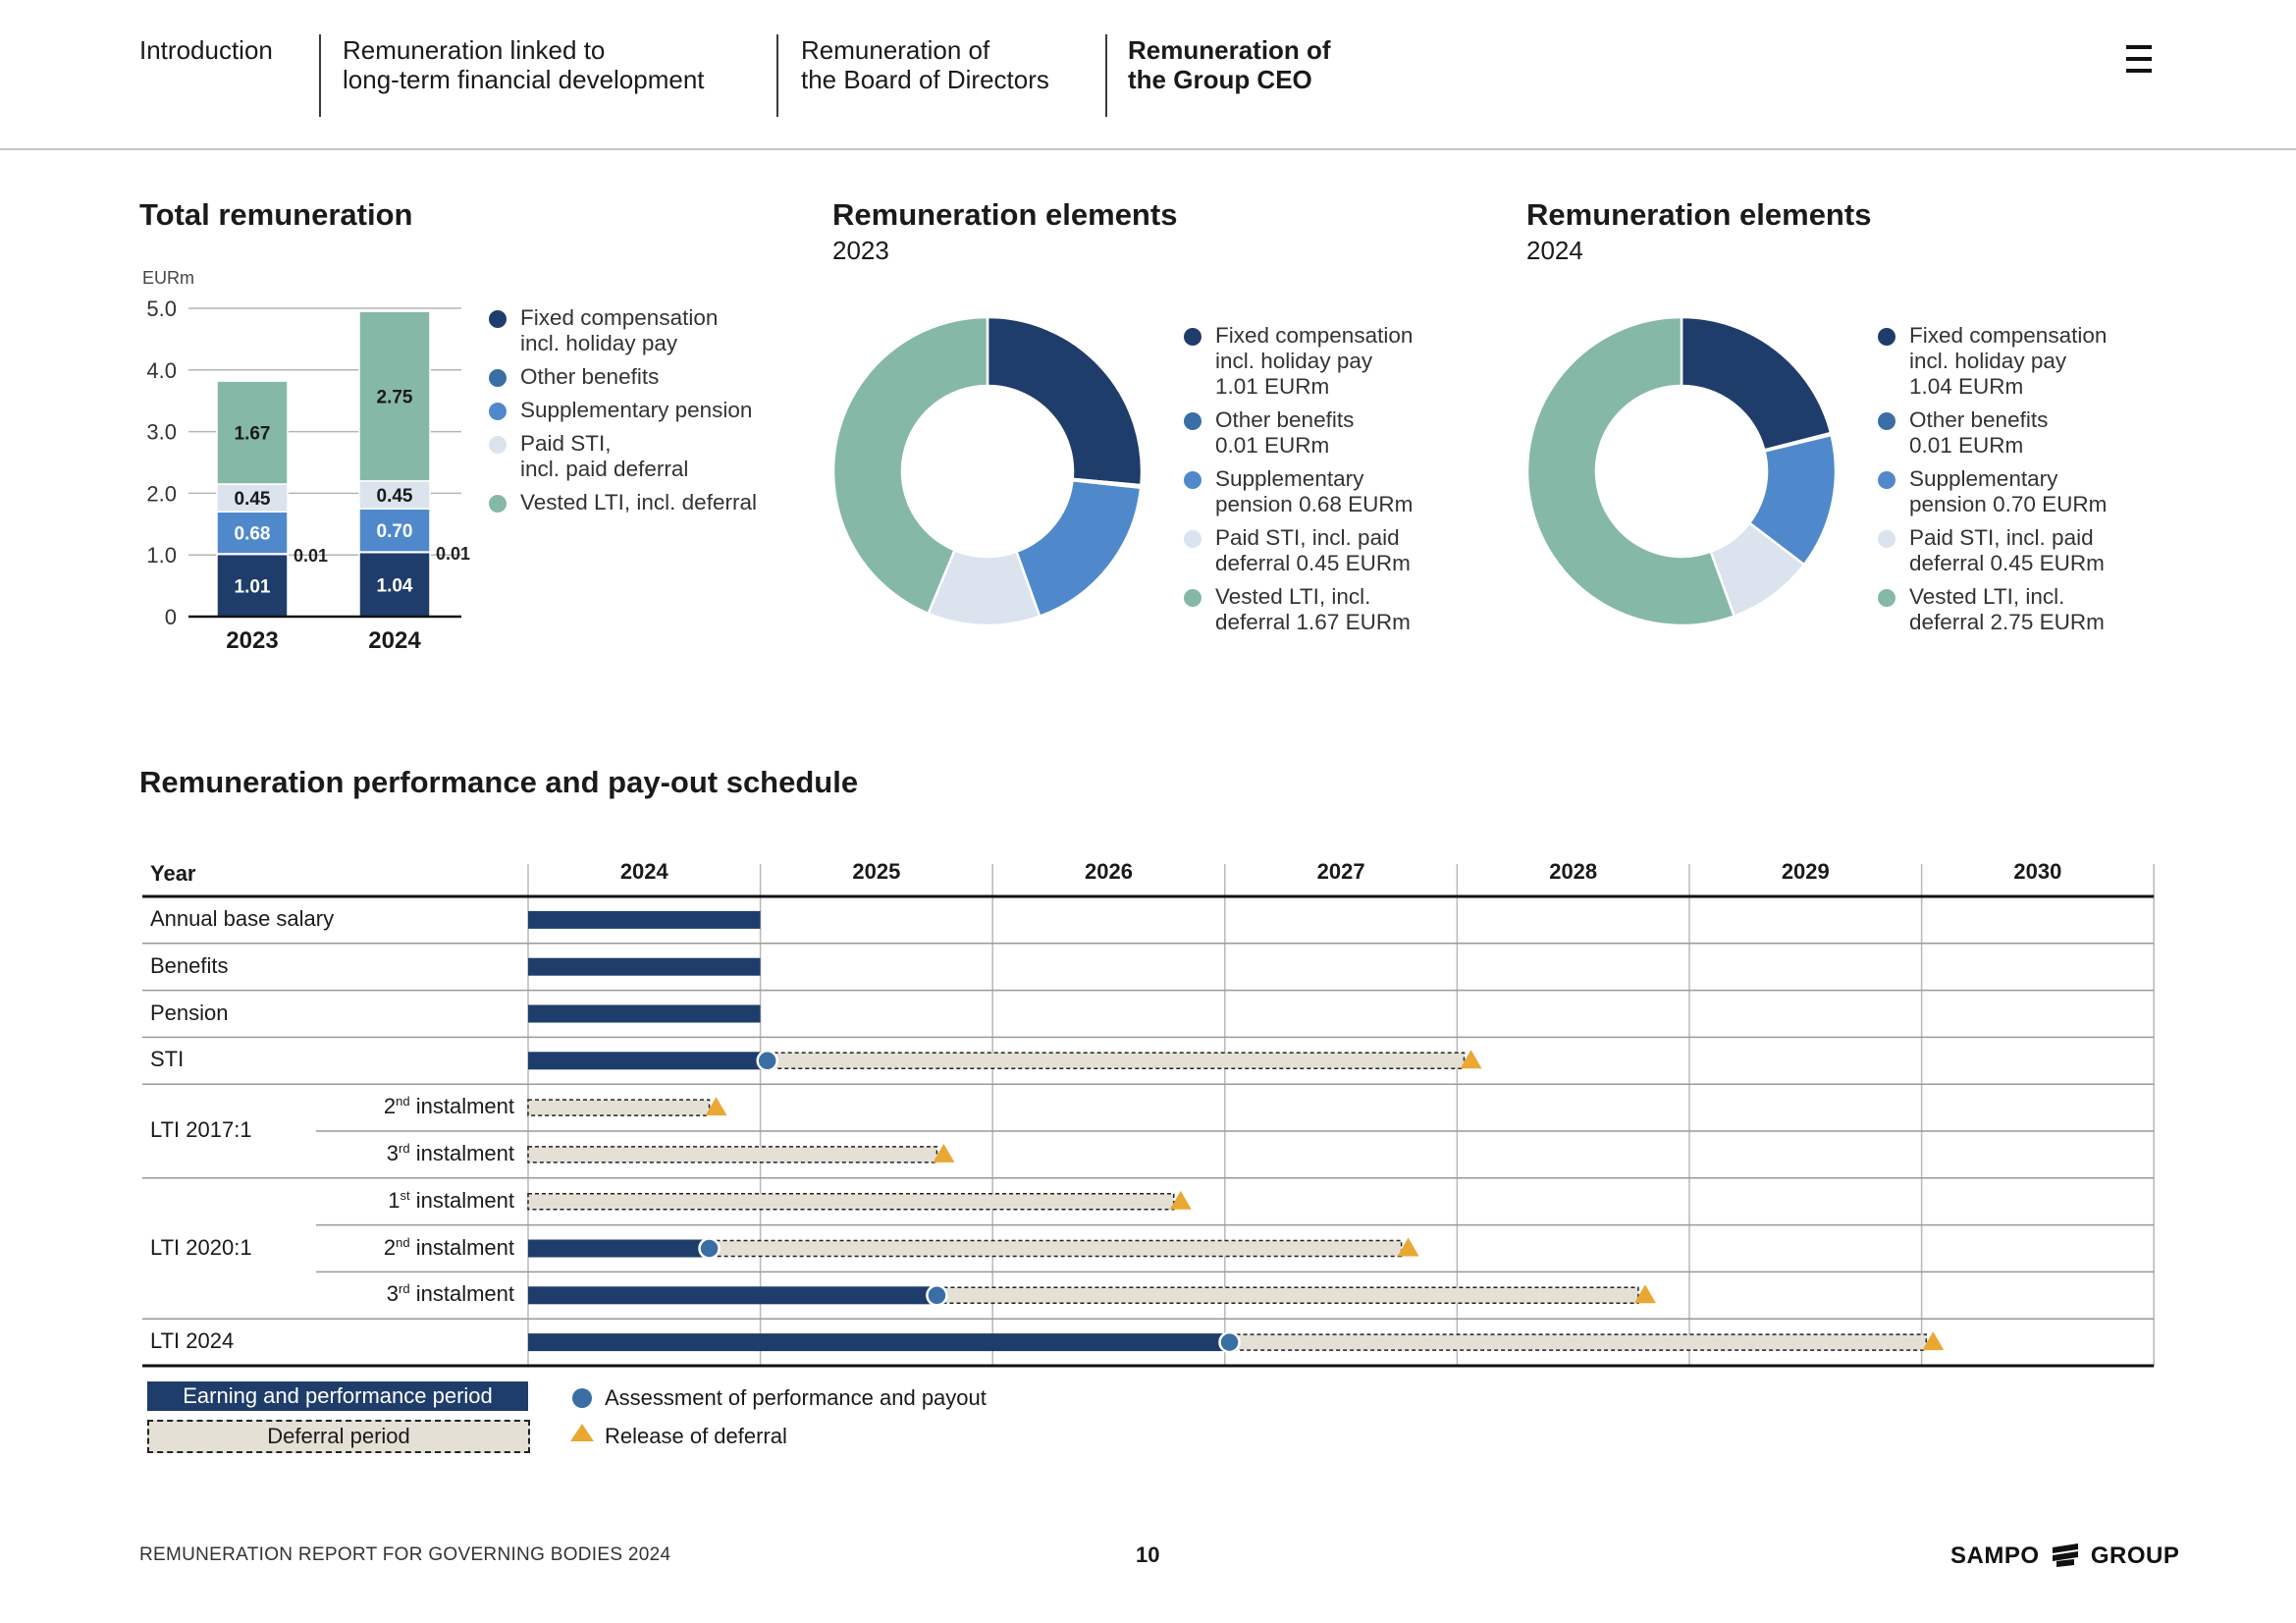 This screenshot has width=2296, height=1623. Describe the element at coordinates (1340, 871) in the screenshot. I see `year-header: 2027` at that location.